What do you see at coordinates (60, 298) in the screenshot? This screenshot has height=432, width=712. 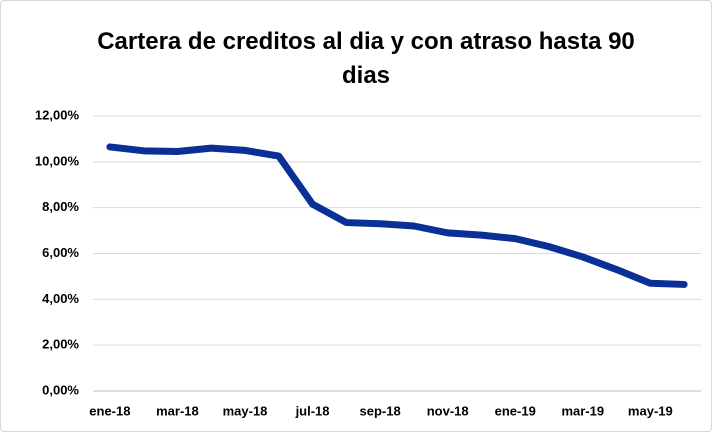 I see `y-tick-label: 4,00%` at bounding box center [60, 298].